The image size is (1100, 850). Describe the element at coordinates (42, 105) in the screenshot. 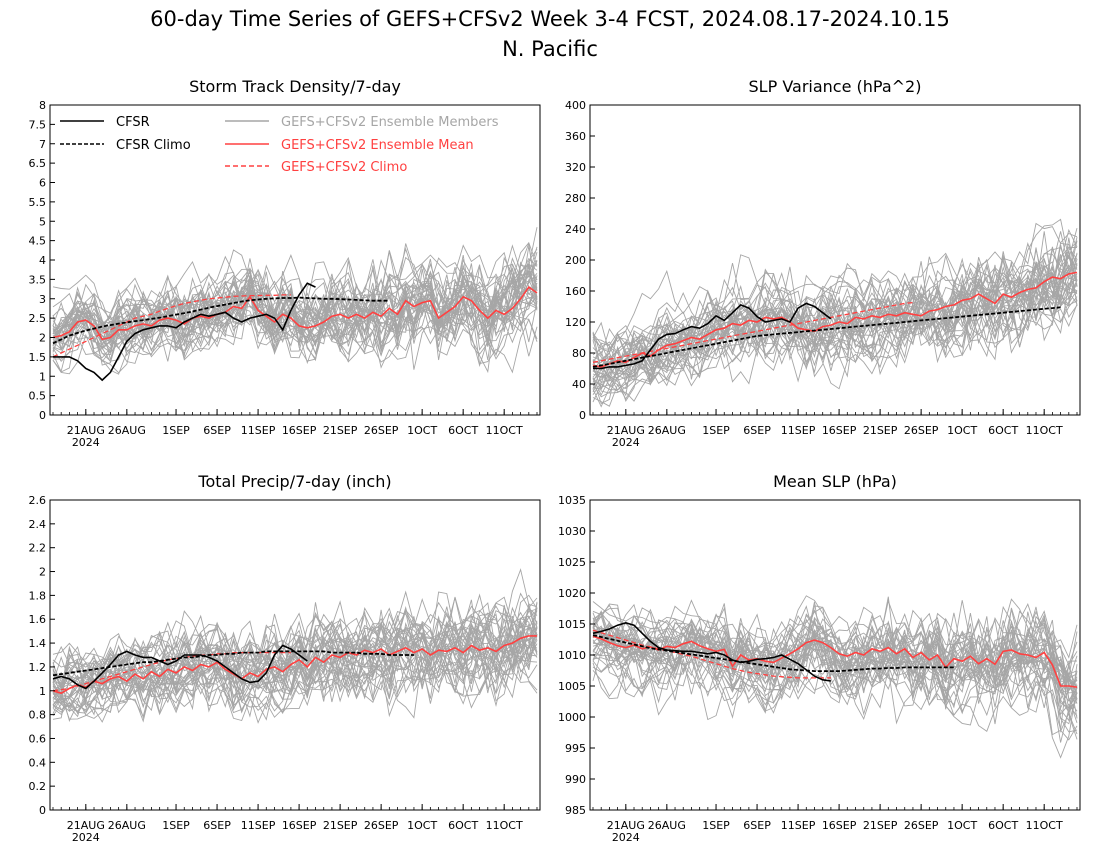

I see `y-tick-label: 8` at that location.